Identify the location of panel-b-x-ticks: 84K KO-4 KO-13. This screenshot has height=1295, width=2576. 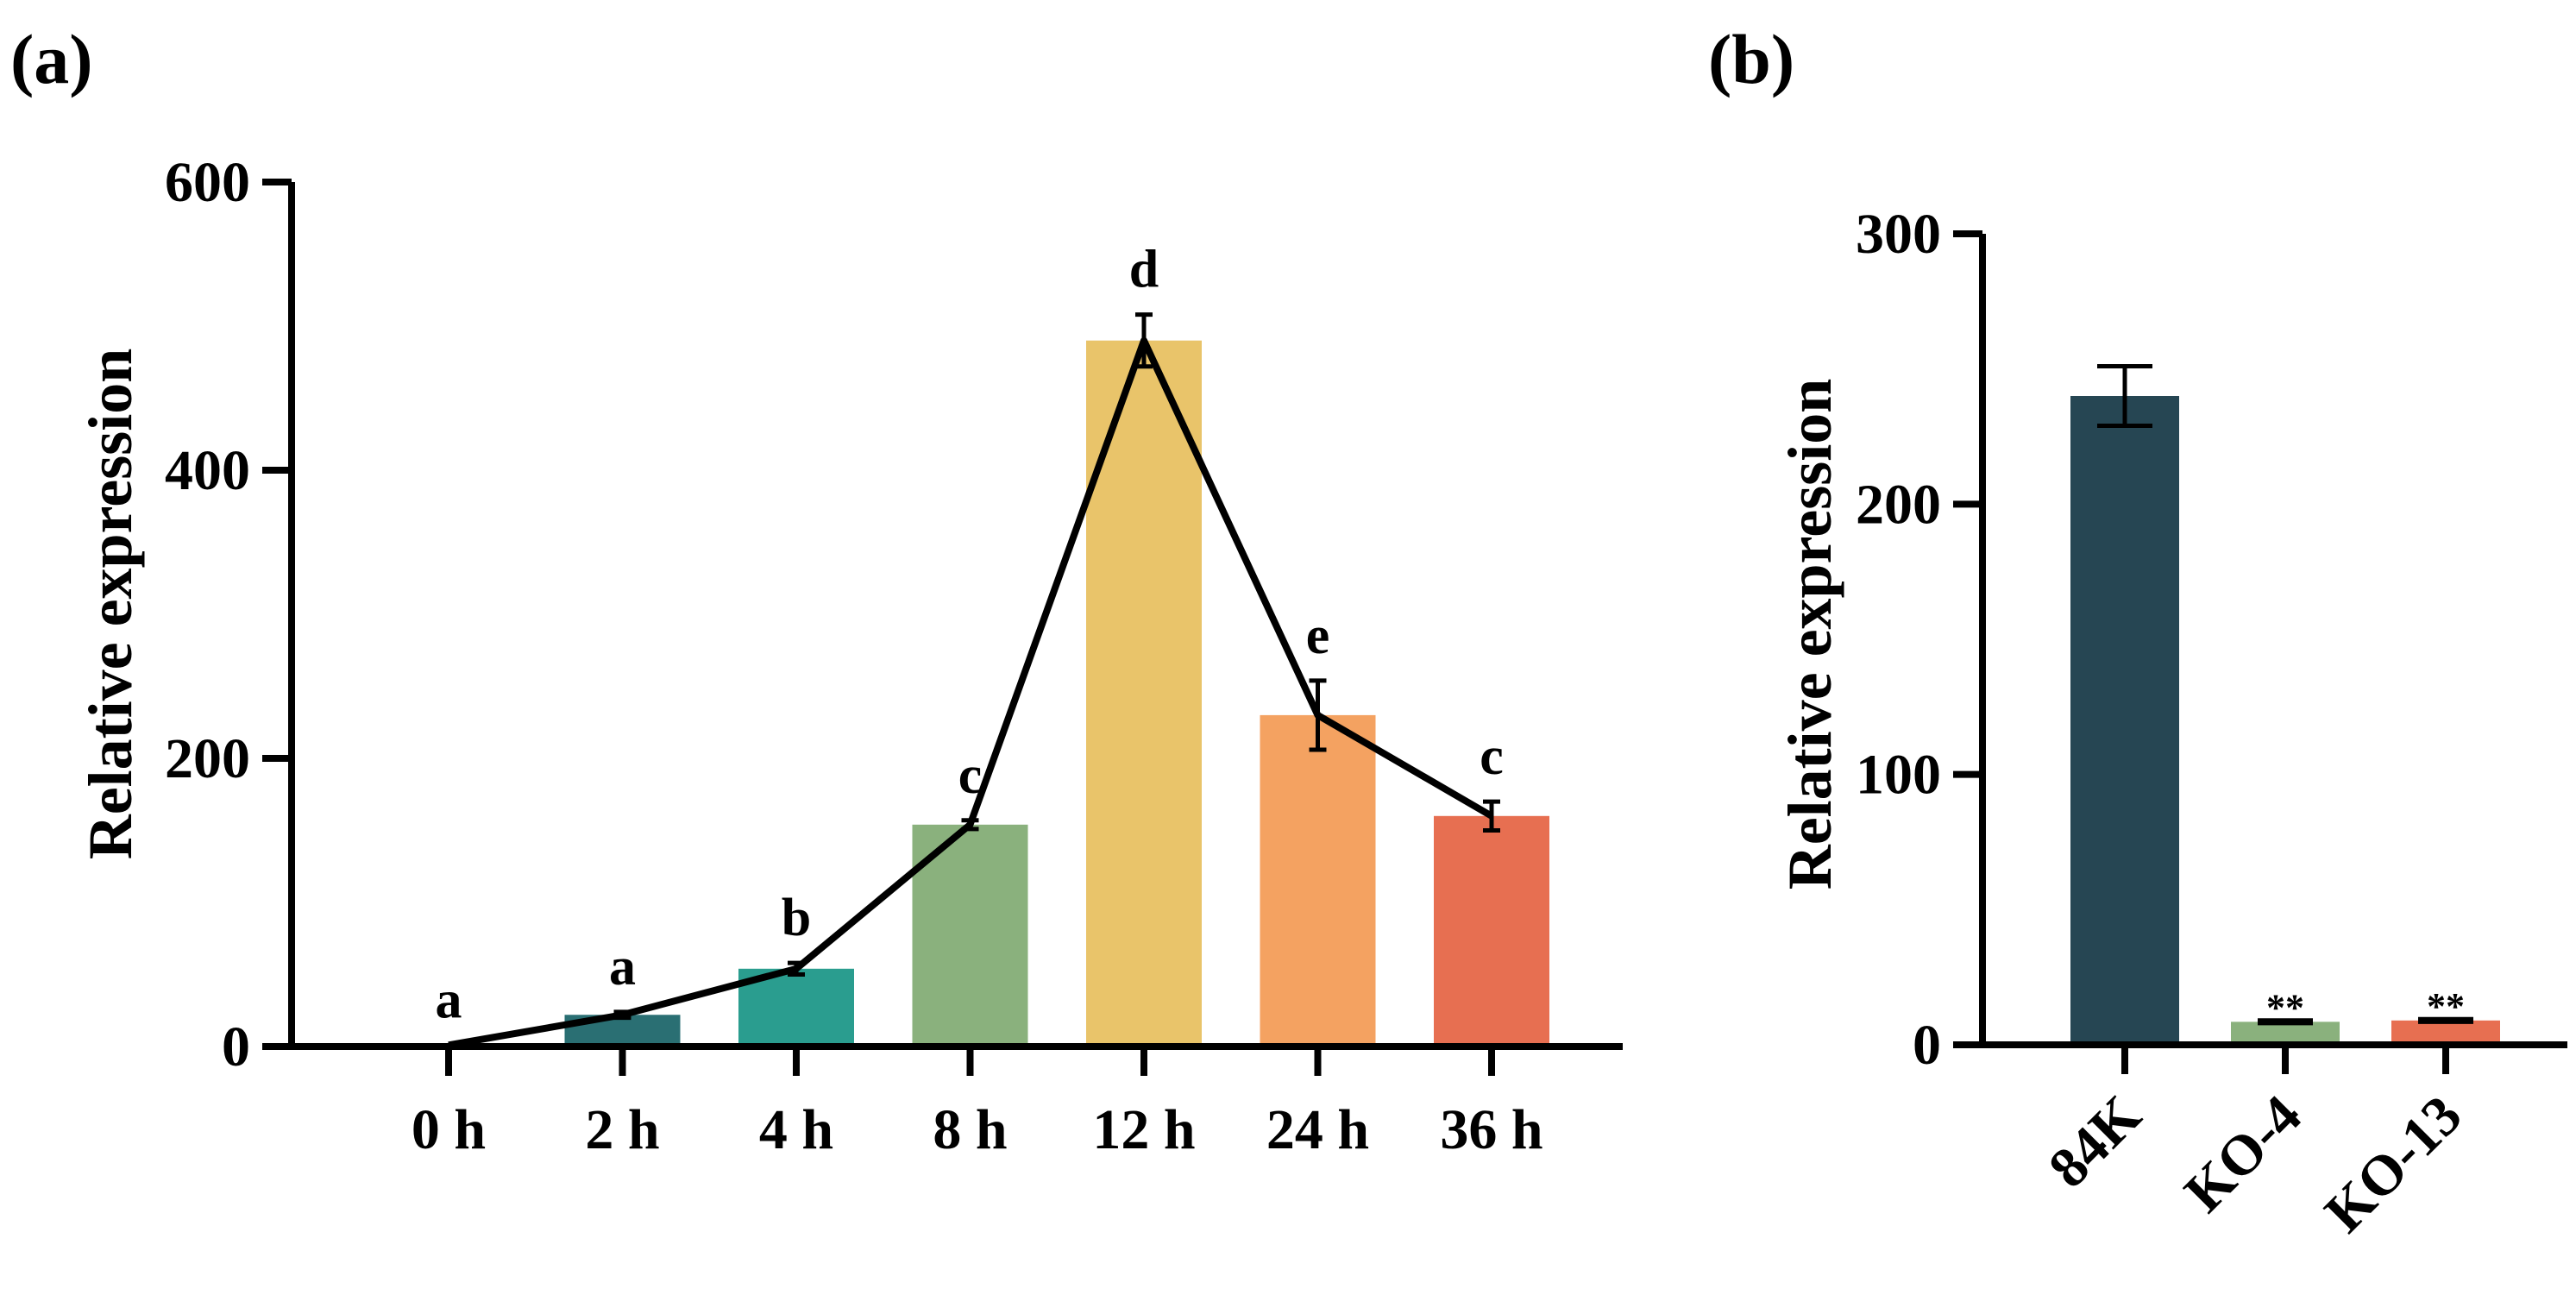
(2255, 1144).